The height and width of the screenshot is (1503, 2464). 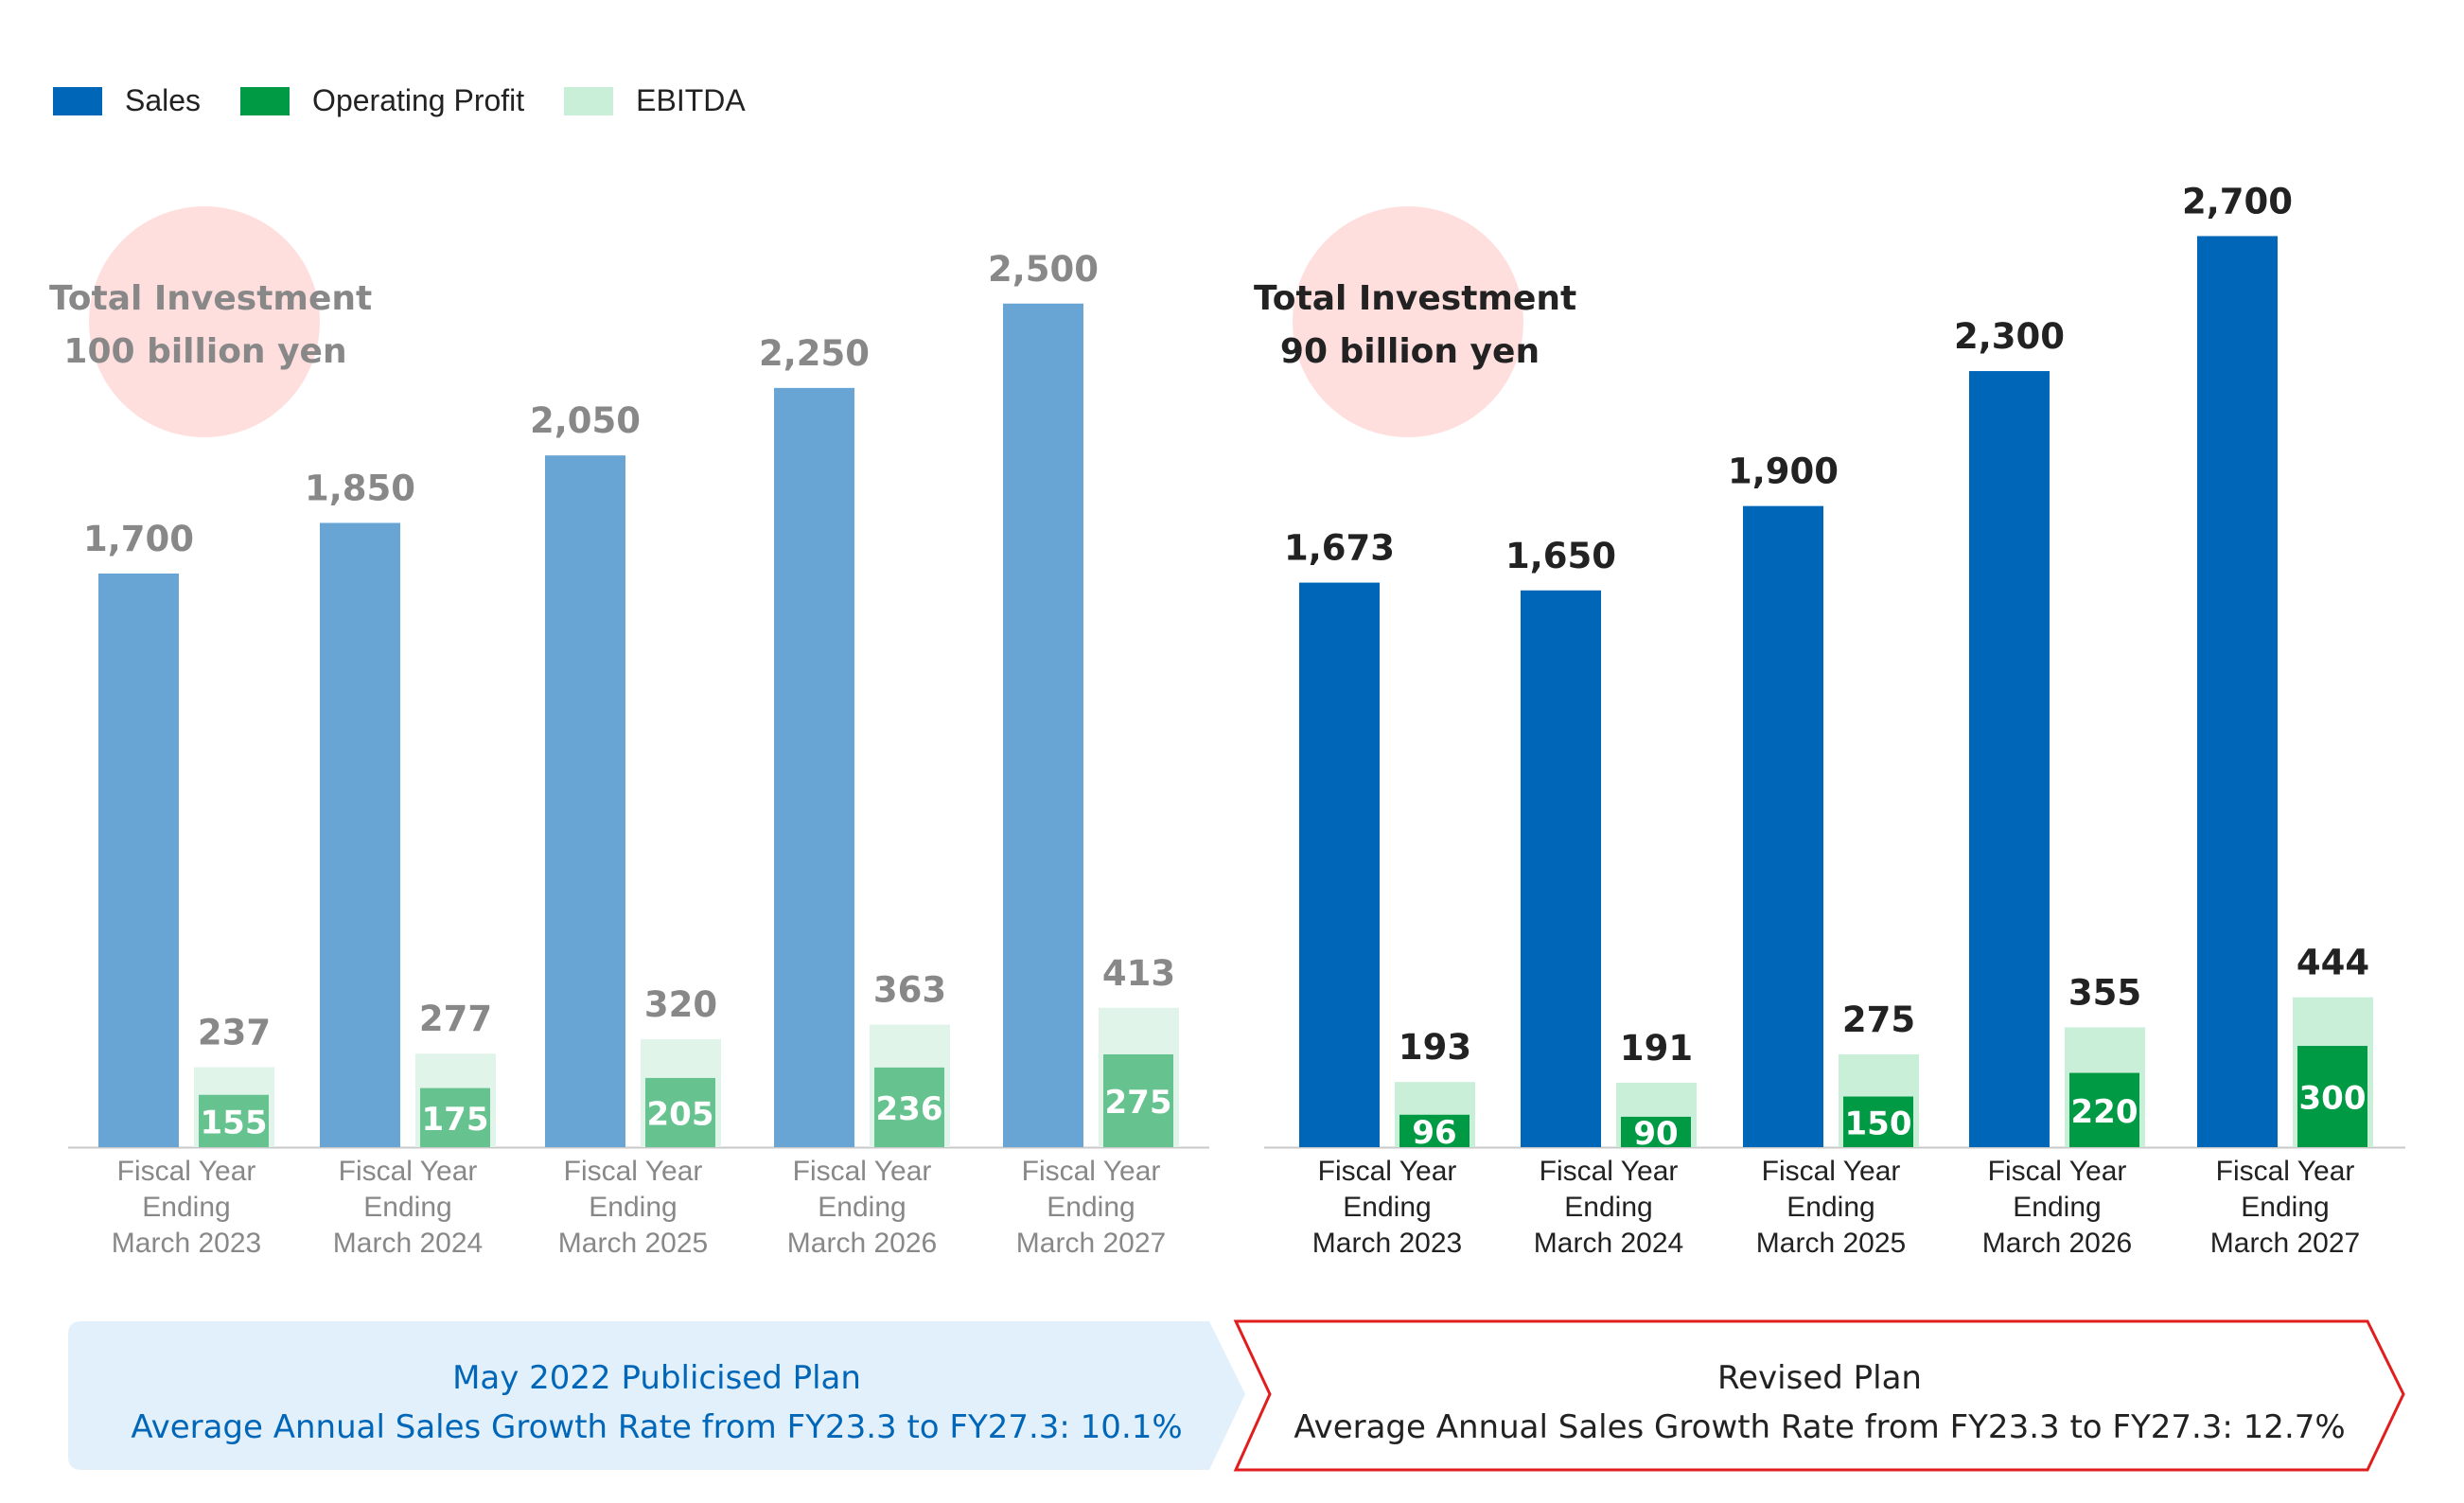 I want to click on legend-label-ebitda: EBITDA, so click(x=691, y=100).